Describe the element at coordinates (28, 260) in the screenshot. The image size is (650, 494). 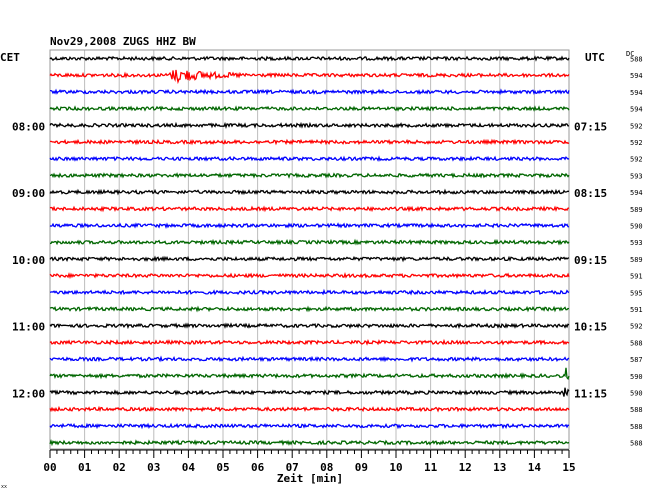
I see `cet-hour-label: 10:00` at that location.